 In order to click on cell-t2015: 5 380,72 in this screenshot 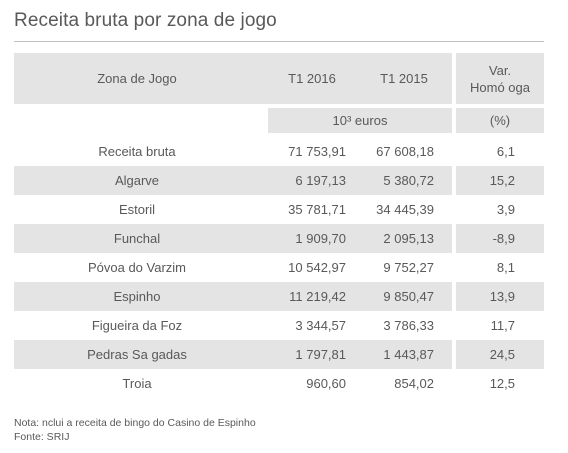, I will do `click(404, 180)`.